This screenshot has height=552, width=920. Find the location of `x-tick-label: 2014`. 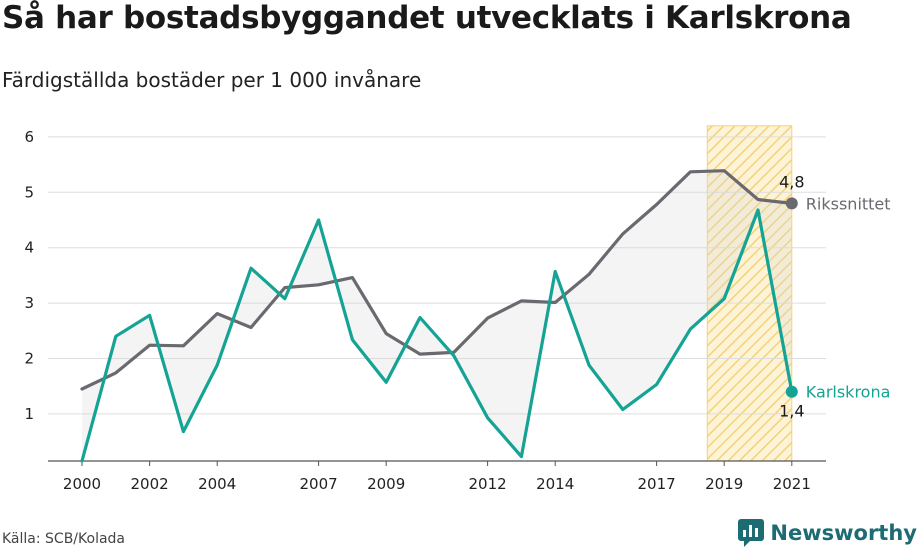

x-tick-label: 2014 is located at coordinates (555, 484).